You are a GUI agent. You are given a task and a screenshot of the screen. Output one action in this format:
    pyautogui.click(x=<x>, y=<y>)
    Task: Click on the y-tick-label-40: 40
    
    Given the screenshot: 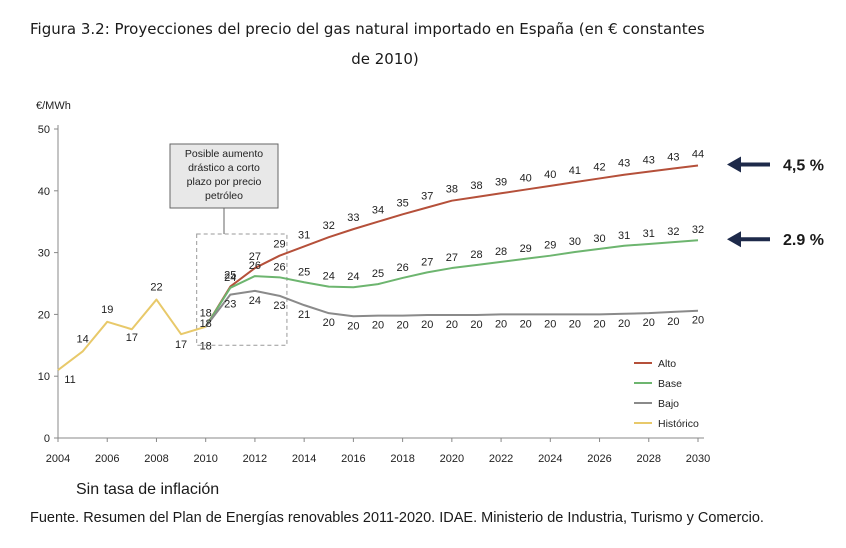 What is the action you would take?
    pyautogui.click(x=44, y=192)
    